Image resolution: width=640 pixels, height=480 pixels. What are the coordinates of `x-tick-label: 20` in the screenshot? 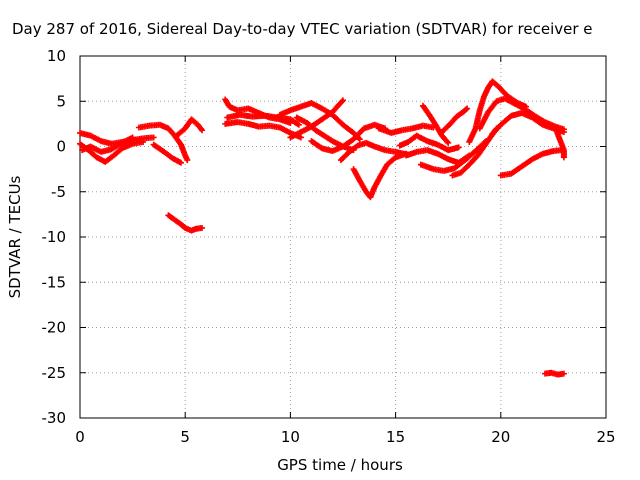 It's located at (500, 437).